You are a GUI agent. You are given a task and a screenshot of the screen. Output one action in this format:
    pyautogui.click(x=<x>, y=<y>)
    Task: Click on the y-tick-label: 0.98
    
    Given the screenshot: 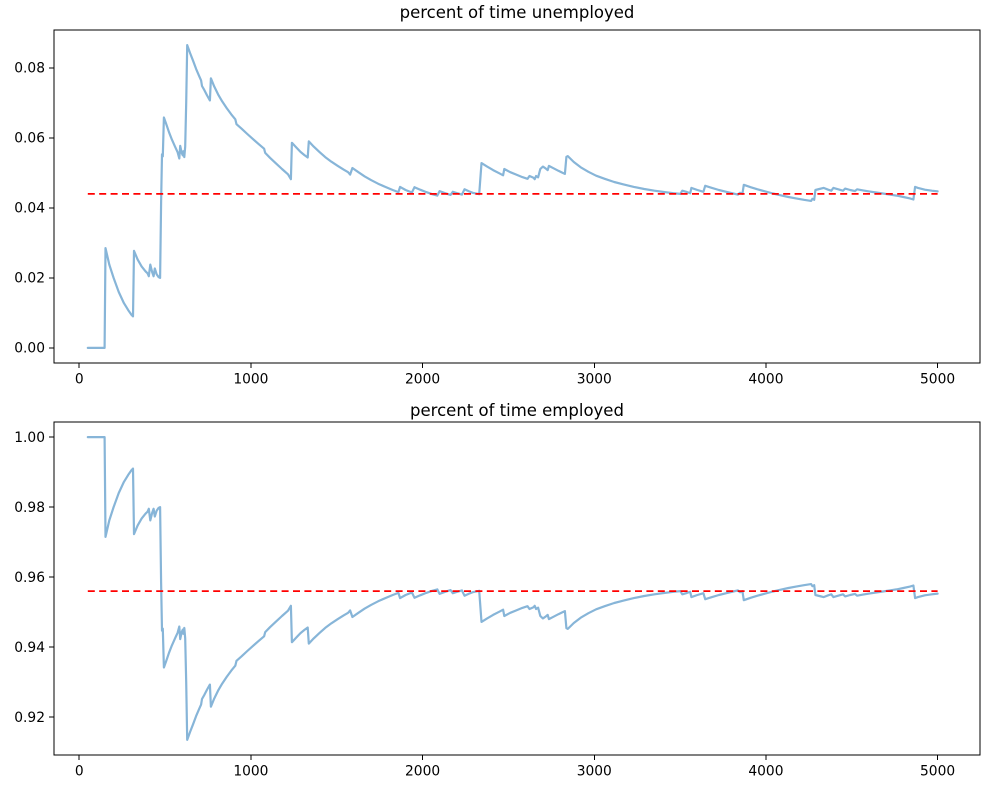 What is the action you would take?
    pyautogui.click(x=29, y=508)
    